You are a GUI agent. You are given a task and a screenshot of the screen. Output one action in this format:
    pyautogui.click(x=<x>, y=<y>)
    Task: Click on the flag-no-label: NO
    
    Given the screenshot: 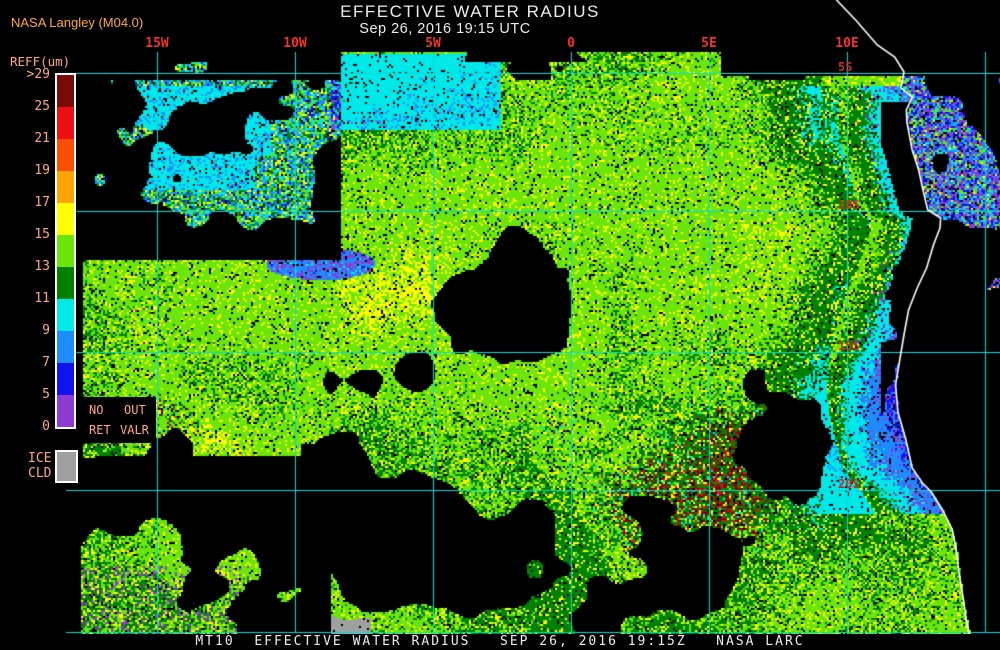 What is the action you would take?
    pyautogui.click(x=96, y=410)
    